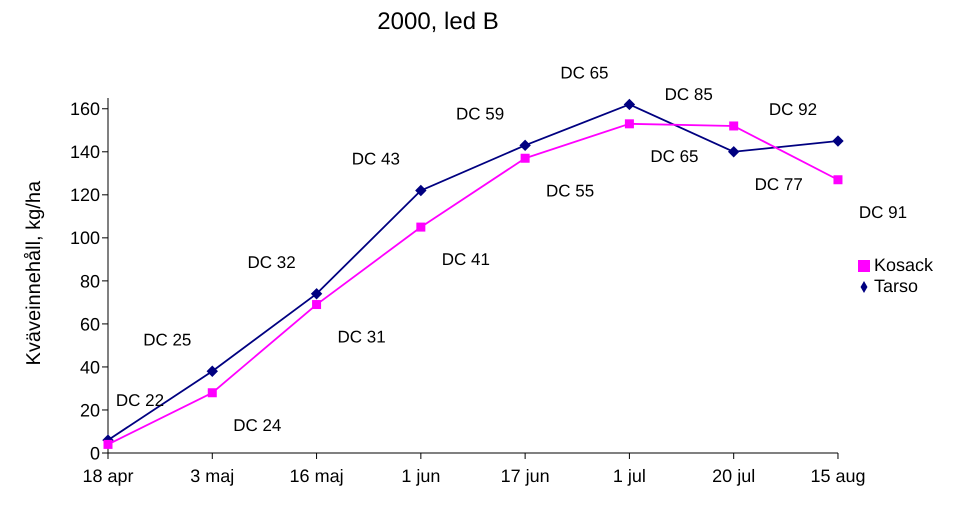 The height and width of the screenshot is (517, 971). Describe the element at coordinates (896, 286) in the screenshot. I see `legend-label: Tarso` at that location.